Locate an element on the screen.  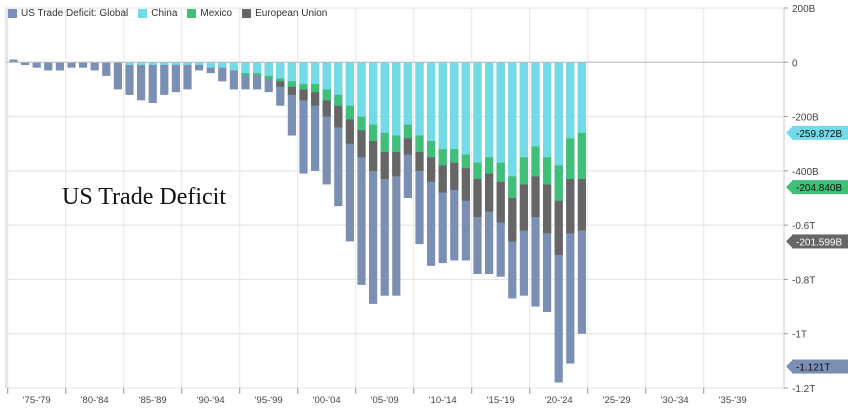
y-tick-label: 0 is located at coordinates (795, 63).